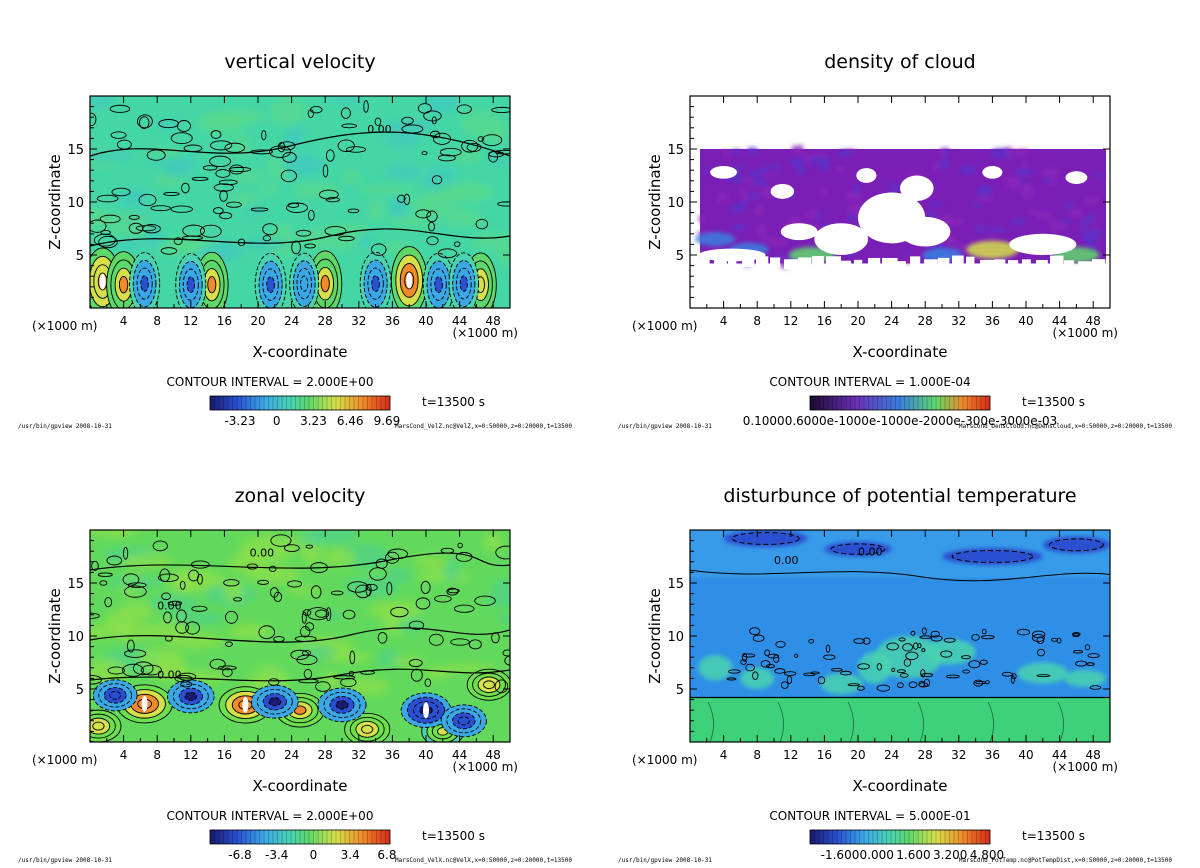 This screenshot has height=868, width=1200. What do you see at coordinates (913, 855) in the screenshot?
I see `colorbar-tick-label: 1.600` at bounding box center [913, 855].